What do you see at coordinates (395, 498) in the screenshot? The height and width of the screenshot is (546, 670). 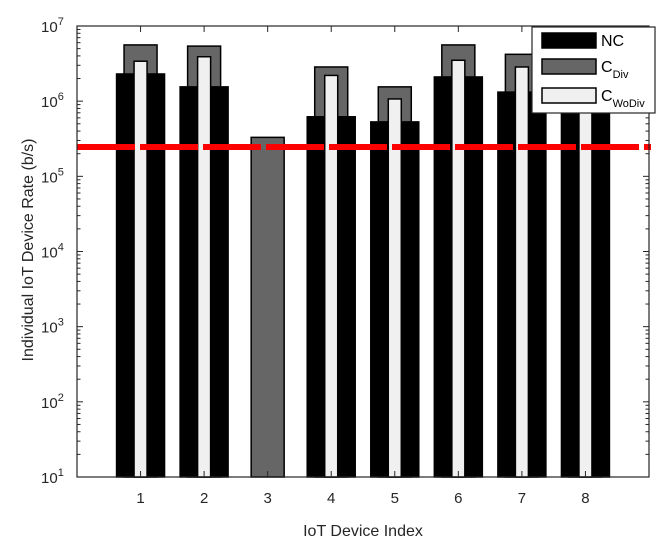 I see `x-tick-label: 5` at bounding box center [395, 498].